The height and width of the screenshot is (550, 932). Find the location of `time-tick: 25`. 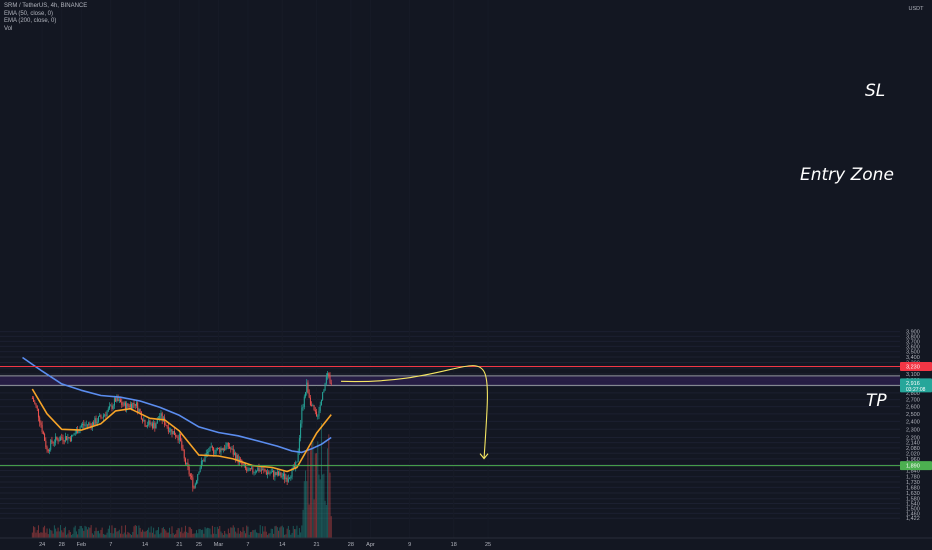

time-tick: 25 is located at coordinates (199, 545).